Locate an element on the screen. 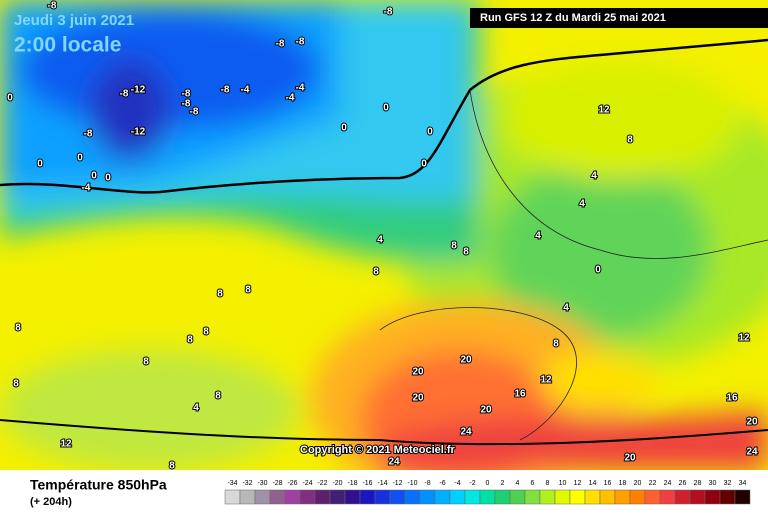 The width and height of the screenshot is (768, 517). legend-label: 30 is located at coordinates (713, 483).